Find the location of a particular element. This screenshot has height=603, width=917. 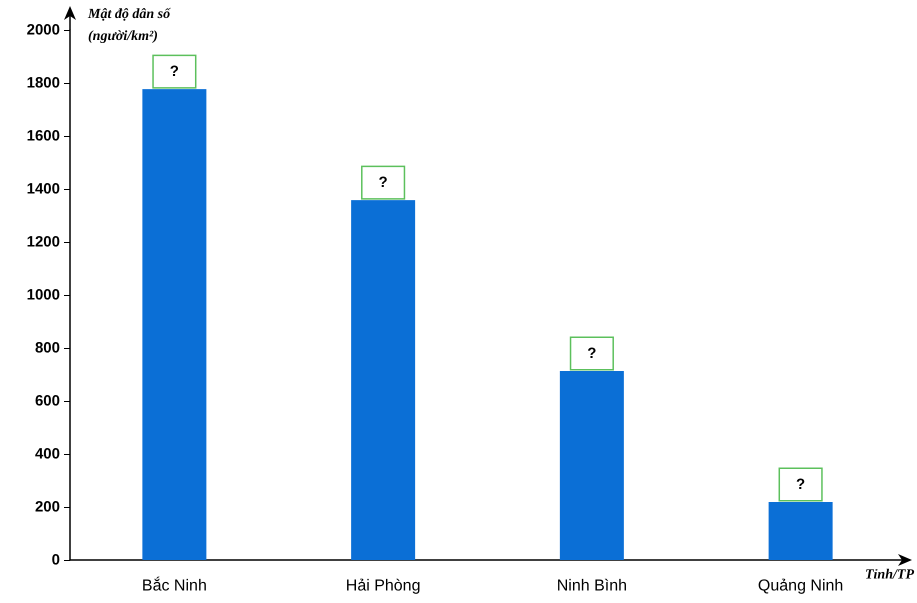

x-tick-label: Quảng Ninh is located at coordinates (801, 586).